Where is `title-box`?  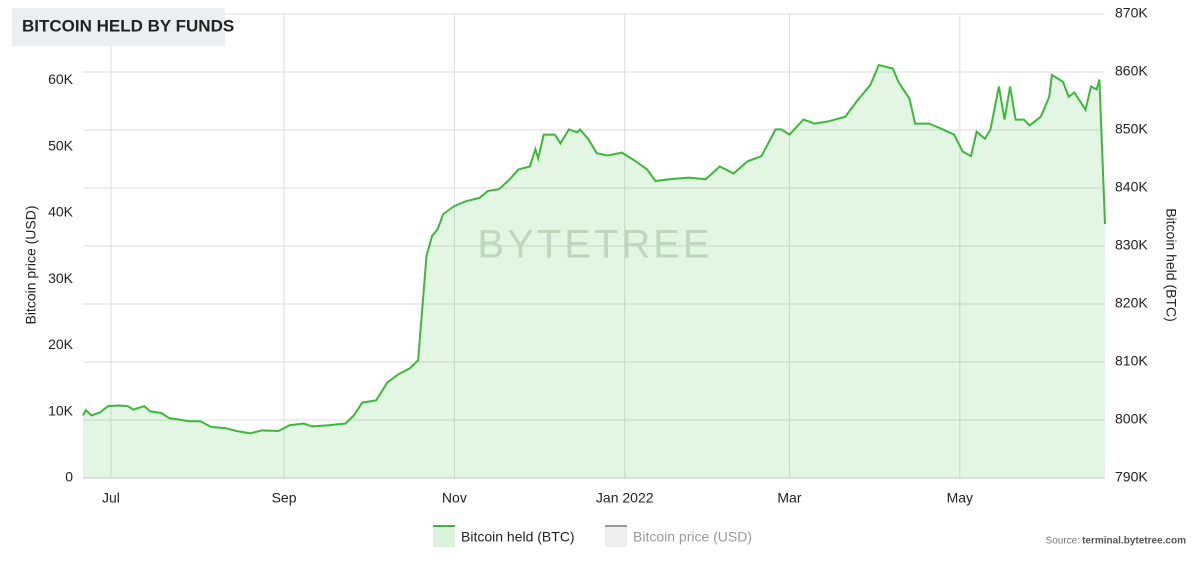 title-box is located at coordinates (118, 27).